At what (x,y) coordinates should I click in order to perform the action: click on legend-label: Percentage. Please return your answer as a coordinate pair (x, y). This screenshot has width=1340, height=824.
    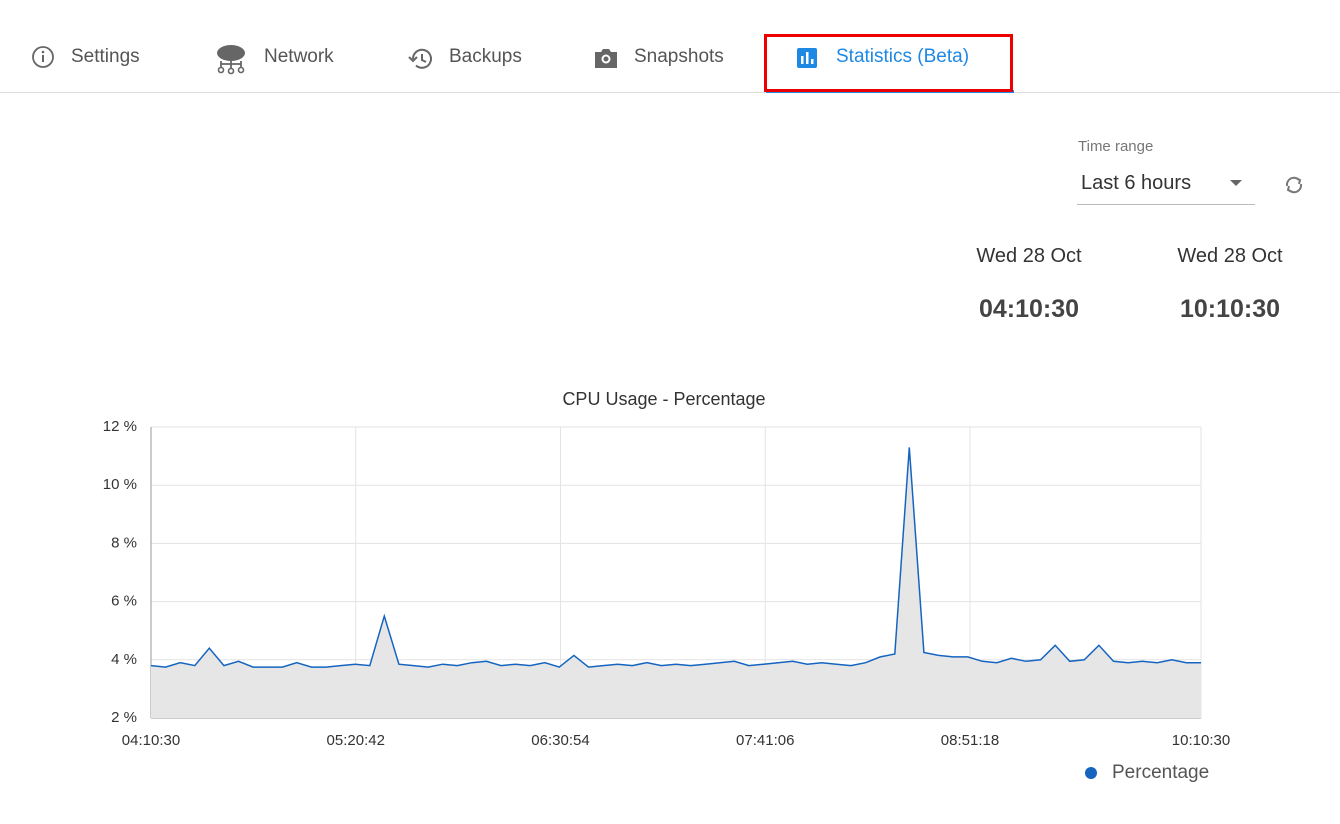
    Looking at the image, I should click on (1160, 772).